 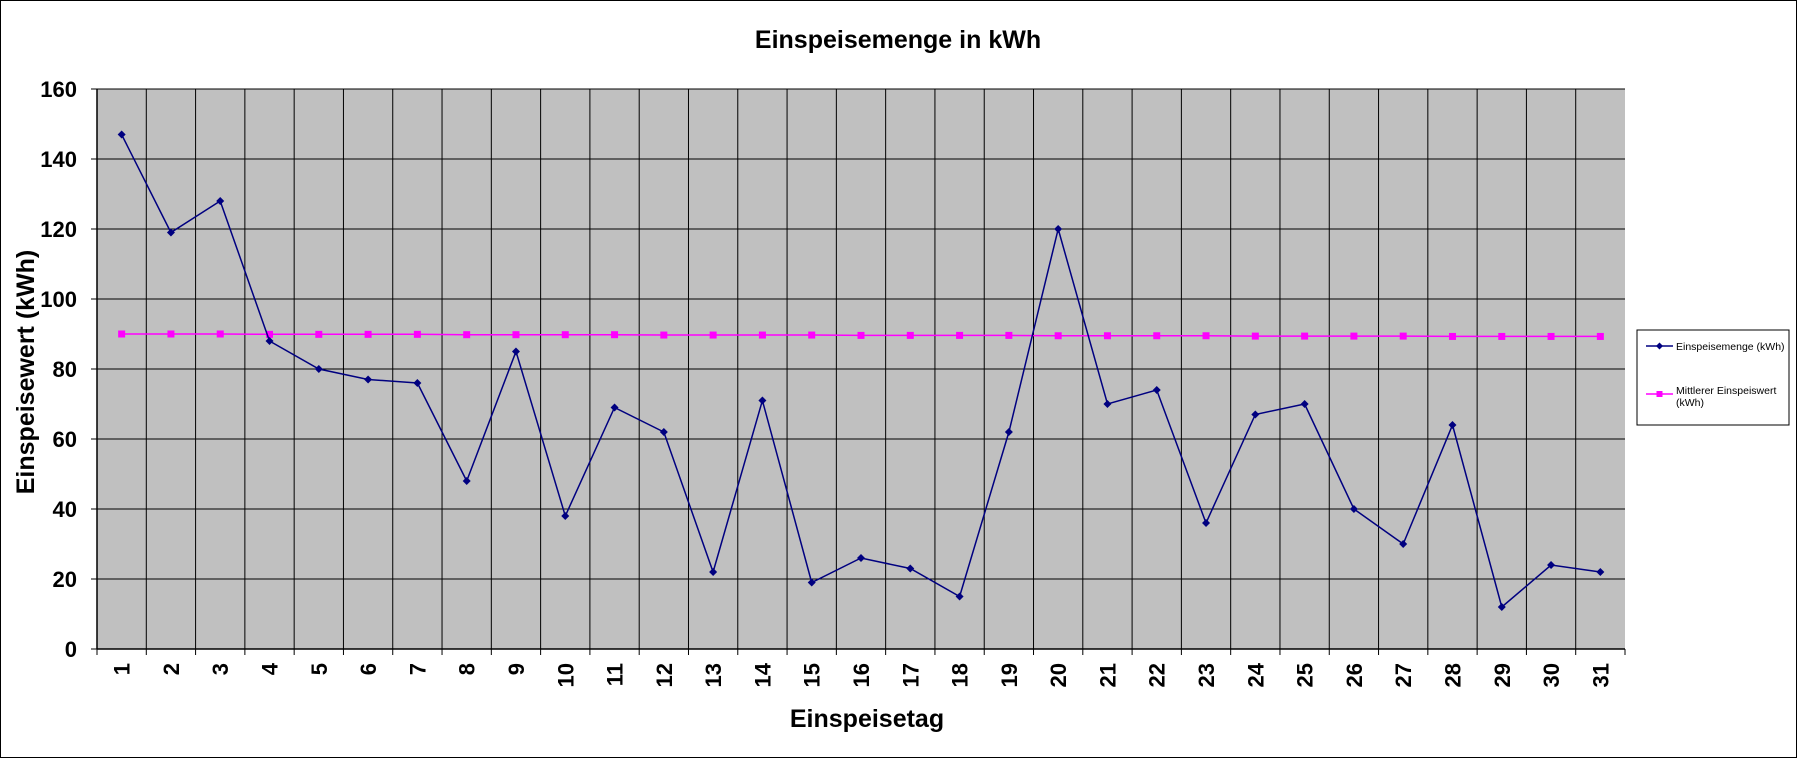 What do you see at coordinates (467, 669) in the screenshot?
I see `x-tick-label: 8` at bounding box center [467, 669].